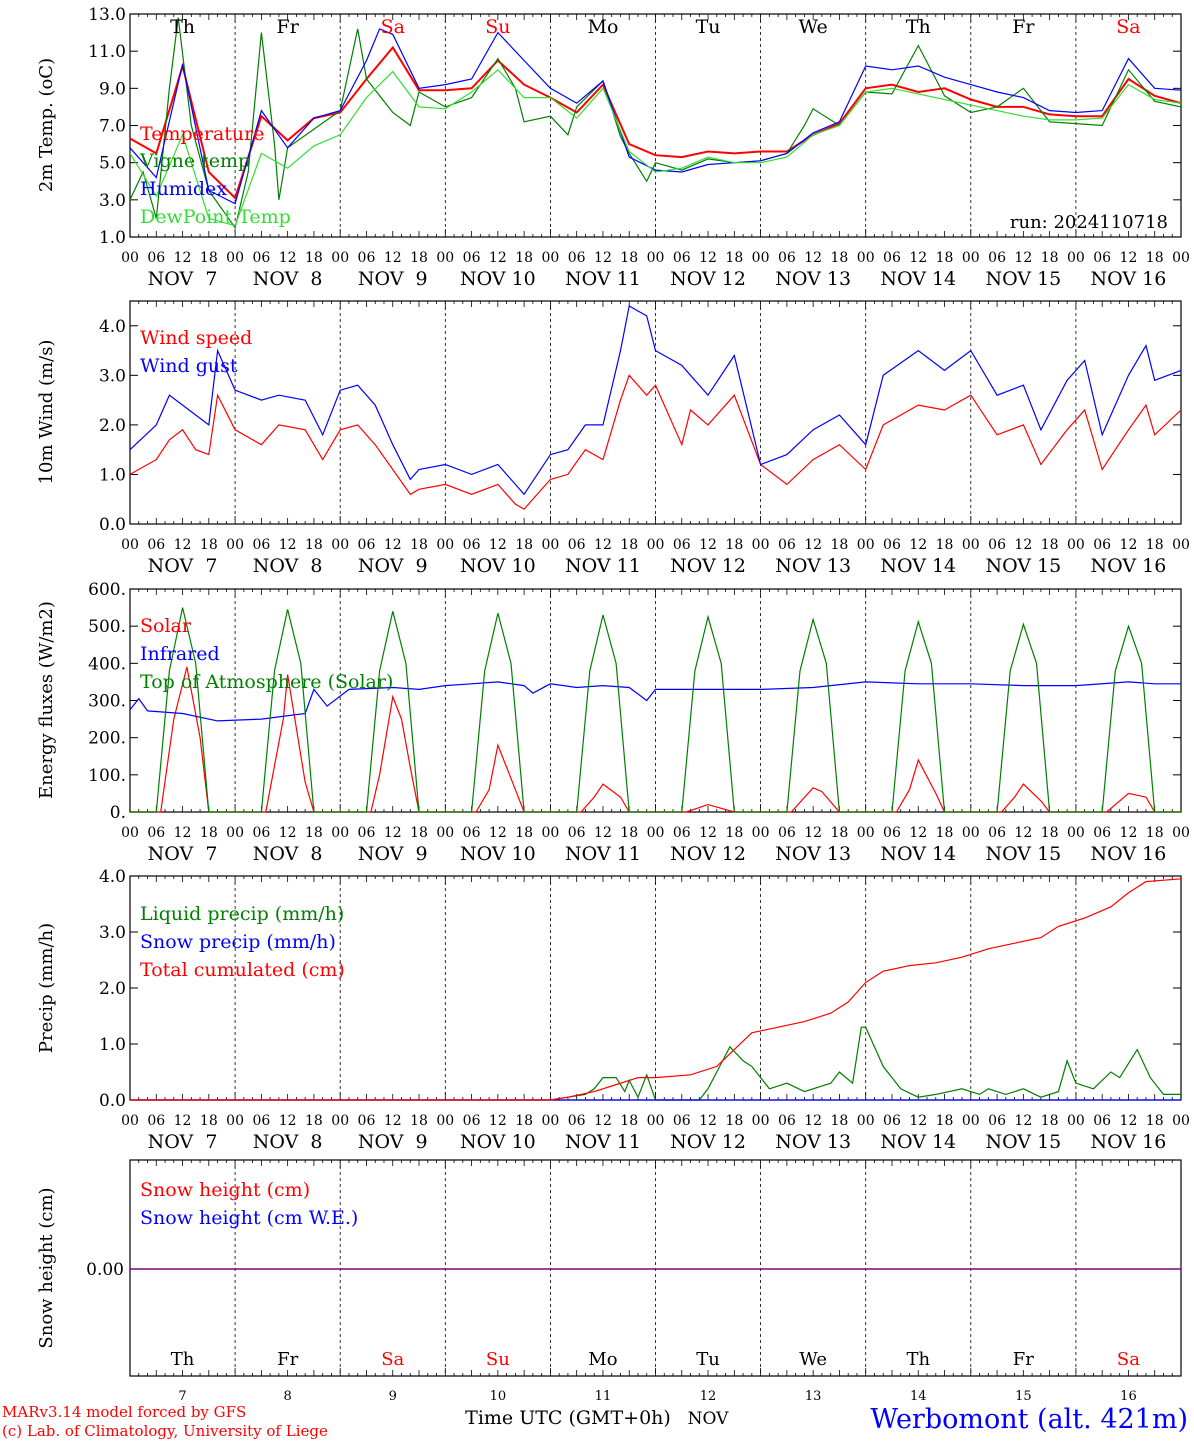 The width and height of the screenshot is (1194, 1444). What do you see at coordinates (1129, 279) in the screenshot?
I see `date-label: NOV 16` at bounding box center [1129, 279].